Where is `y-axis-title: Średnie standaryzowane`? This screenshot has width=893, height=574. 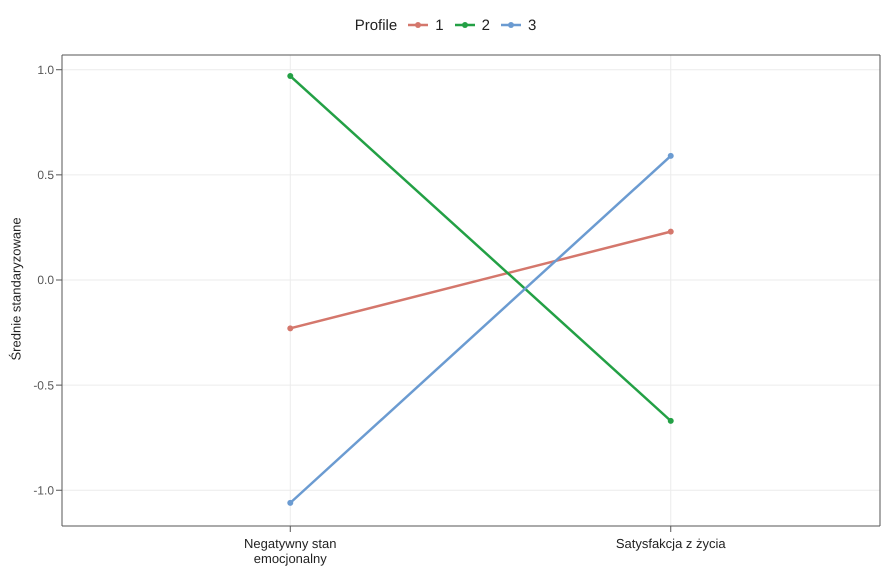
y-axis-title: Średnie standaryzowane is located at coordinates (16, 288).